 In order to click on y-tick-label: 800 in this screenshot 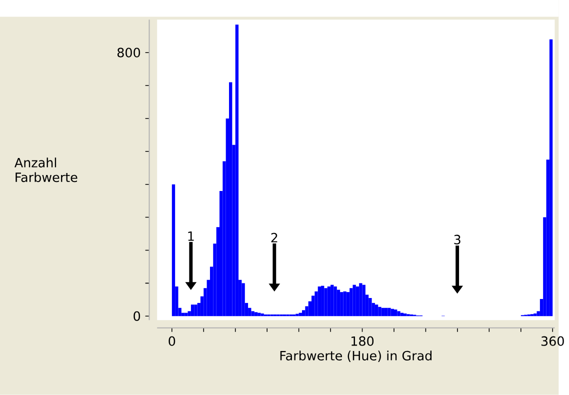, I will do `click(128, 53)`.